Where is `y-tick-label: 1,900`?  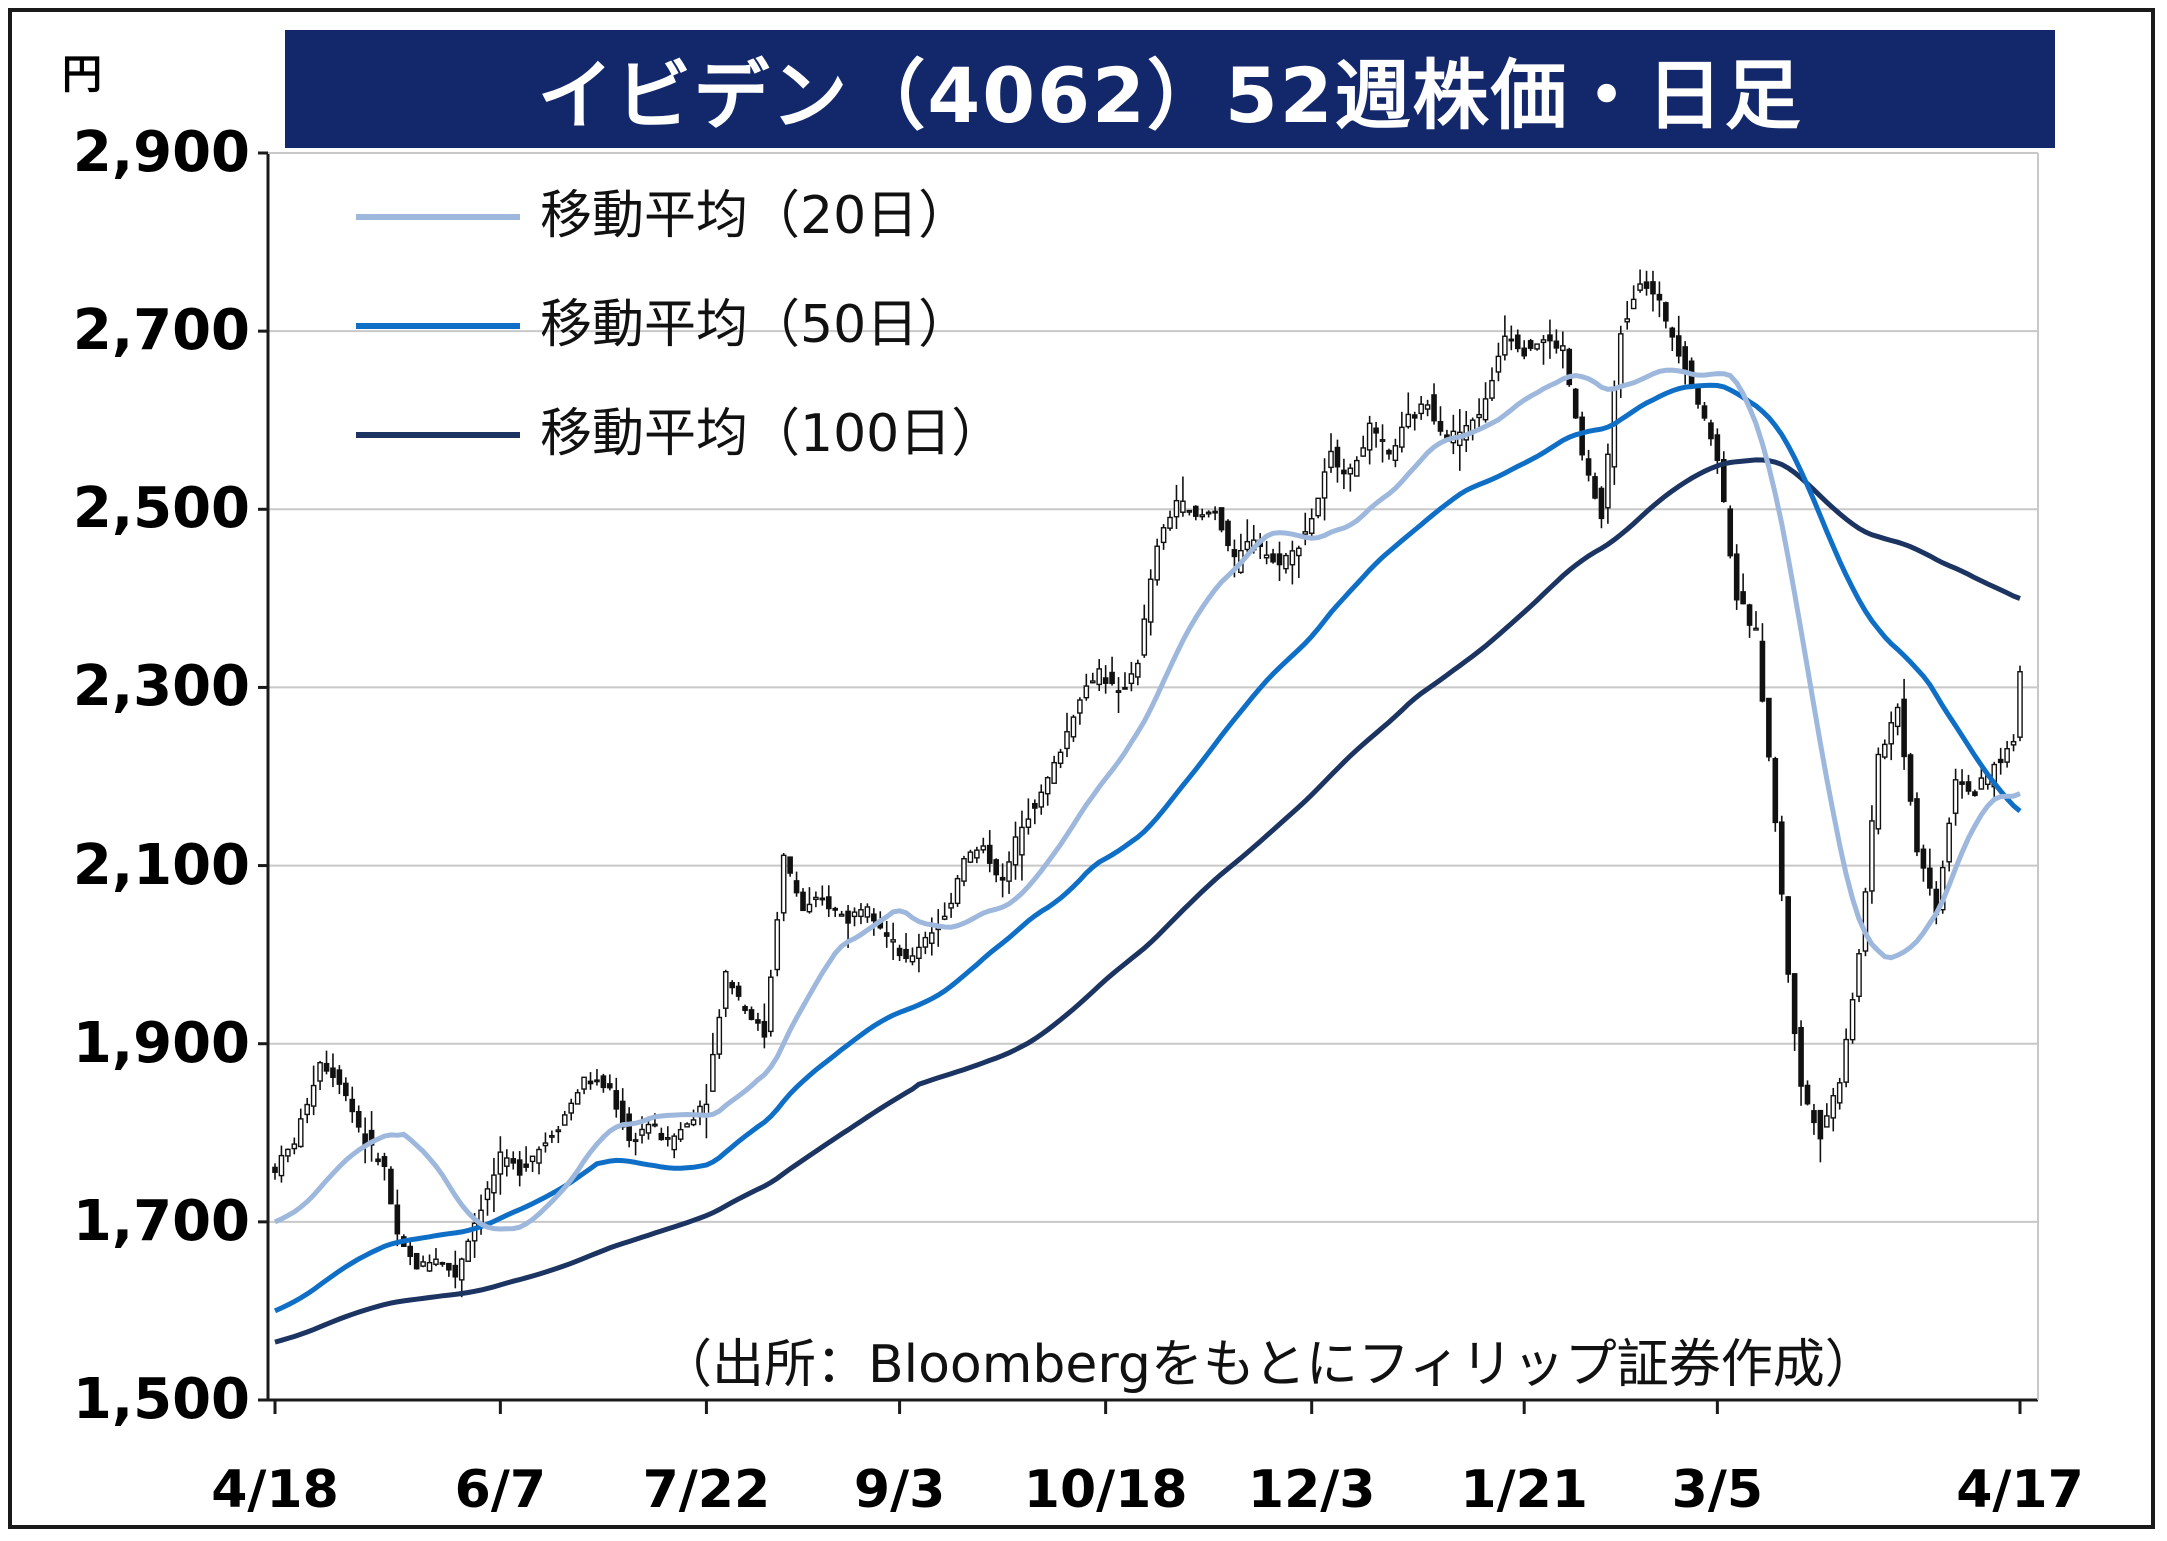
y-tick-label: 1,900 is located at coordinates (161, 1043).